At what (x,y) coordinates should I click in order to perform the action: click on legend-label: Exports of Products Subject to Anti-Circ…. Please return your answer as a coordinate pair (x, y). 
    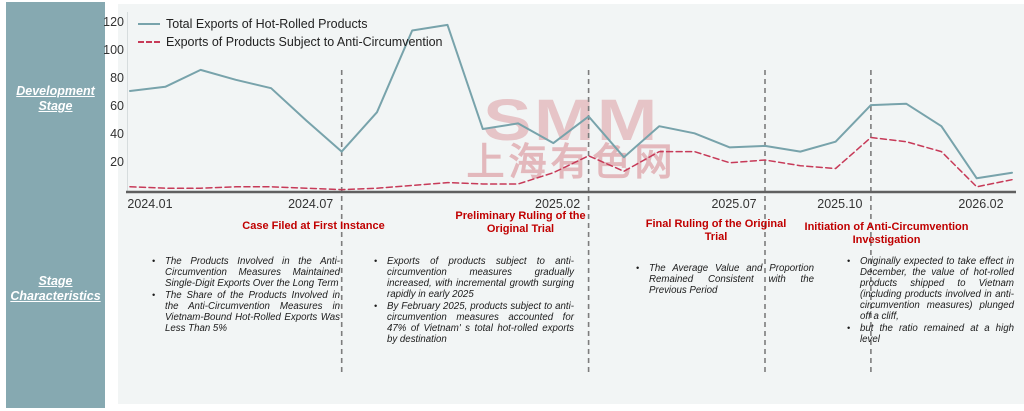
    Looking at the image, I should click on (304, 42).